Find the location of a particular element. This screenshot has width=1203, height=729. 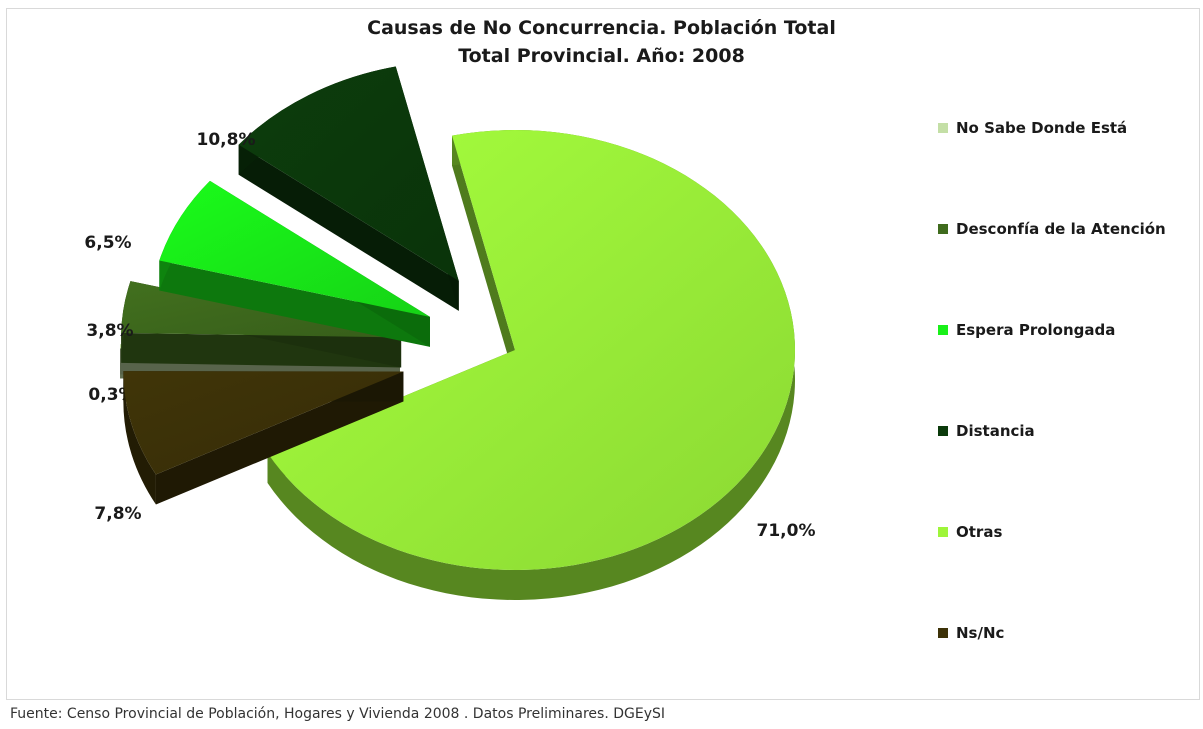

data-label-3: 10,8% is located at coordinates (226, 140).